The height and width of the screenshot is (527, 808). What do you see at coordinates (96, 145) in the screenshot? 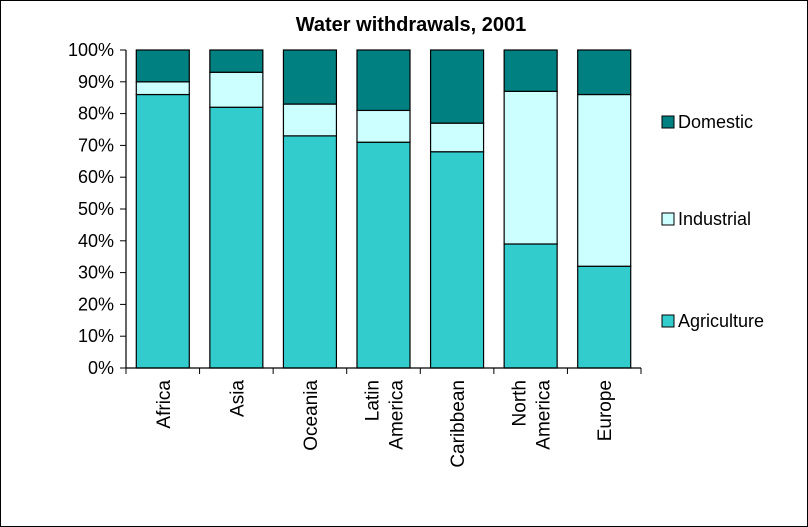
I see `y-tick-label: 70%` at bounding box center [96, 145].